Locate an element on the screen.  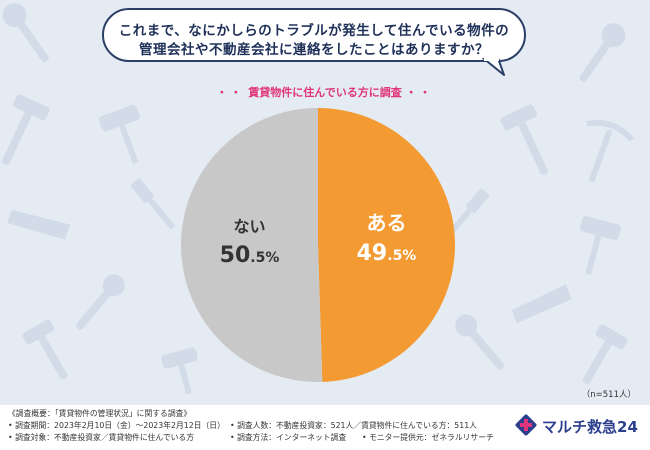
survey-method: • 調査方法：インターネット調査 is located at coordinates (288, 437).